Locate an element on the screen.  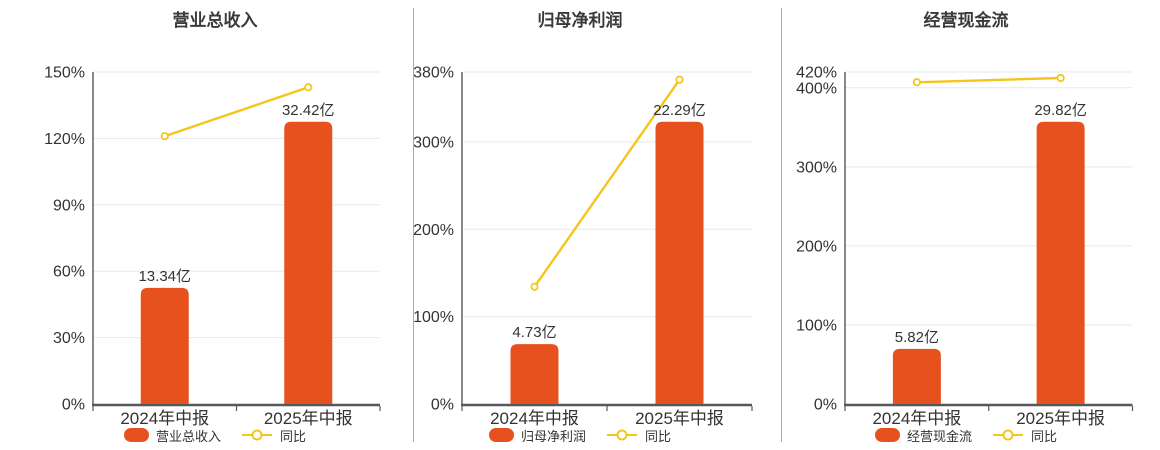
y-tick-label: 60% is located at coordinates (69, 272).